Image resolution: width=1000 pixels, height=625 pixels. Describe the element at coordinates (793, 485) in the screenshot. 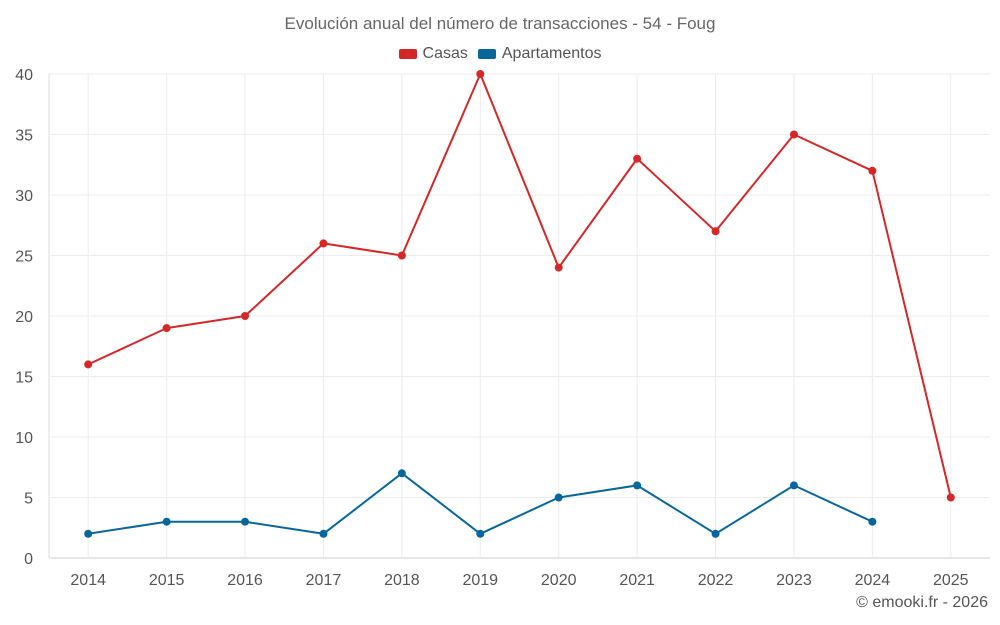

I see `data-point-apartamentos: Apartamentos 2023: 6` at that location.